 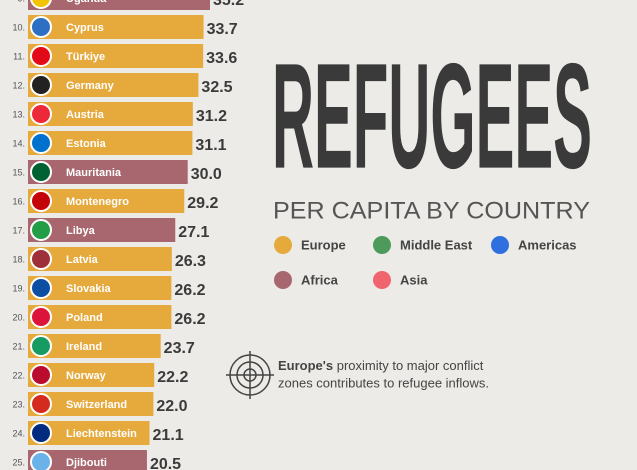 What do you see at coordinates (305, 365) in the screenshot?
I see `annotation-emphasis: Europe's` at bounding box center [305, 365].